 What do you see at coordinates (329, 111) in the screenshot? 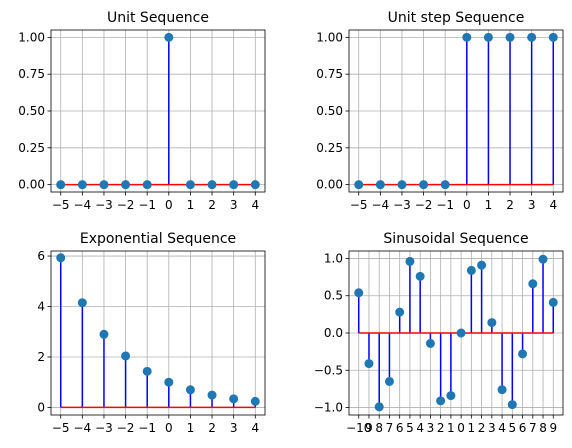
I see `y-tick-label: 0.50` at bounding box center [329, 111].